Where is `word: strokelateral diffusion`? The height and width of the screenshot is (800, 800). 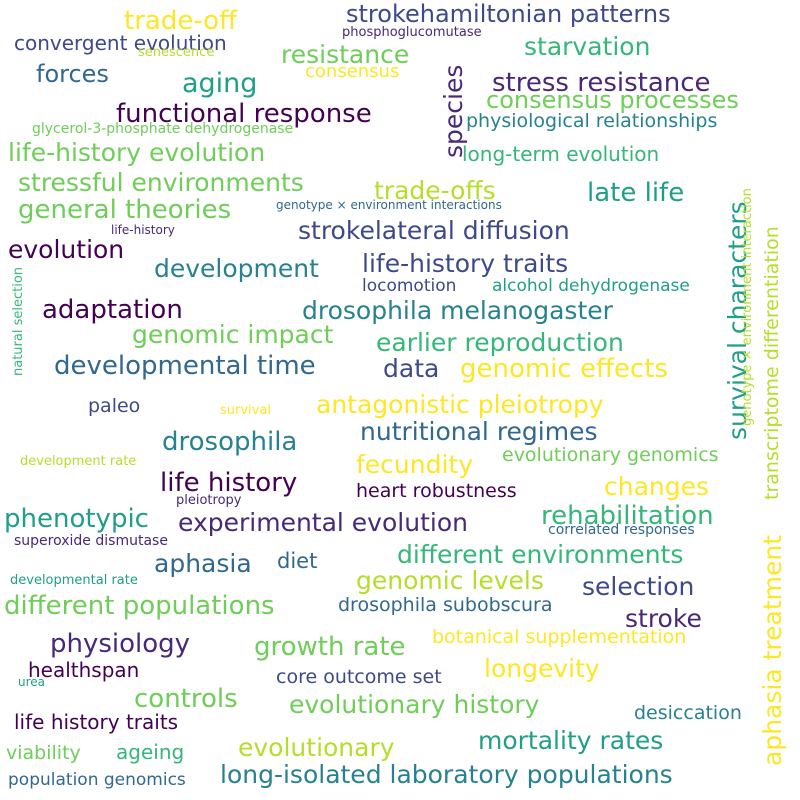 word: strokelateral diffusion is located at coordinates (434, 230).